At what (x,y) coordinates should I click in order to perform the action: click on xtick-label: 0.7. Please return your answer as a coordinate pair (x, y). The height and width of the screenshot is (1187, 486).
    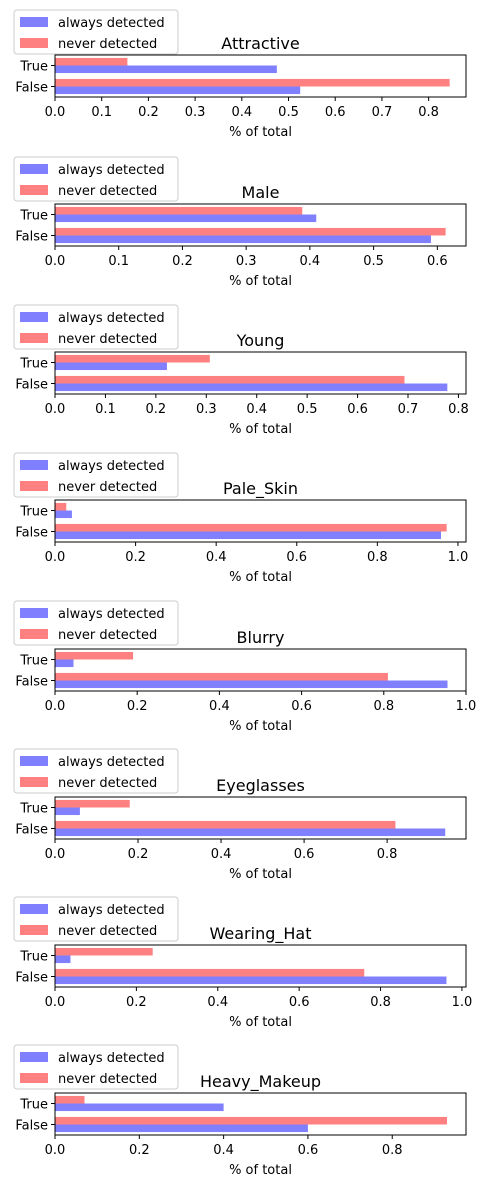
    Looking at the image, I should click on (382, 112).